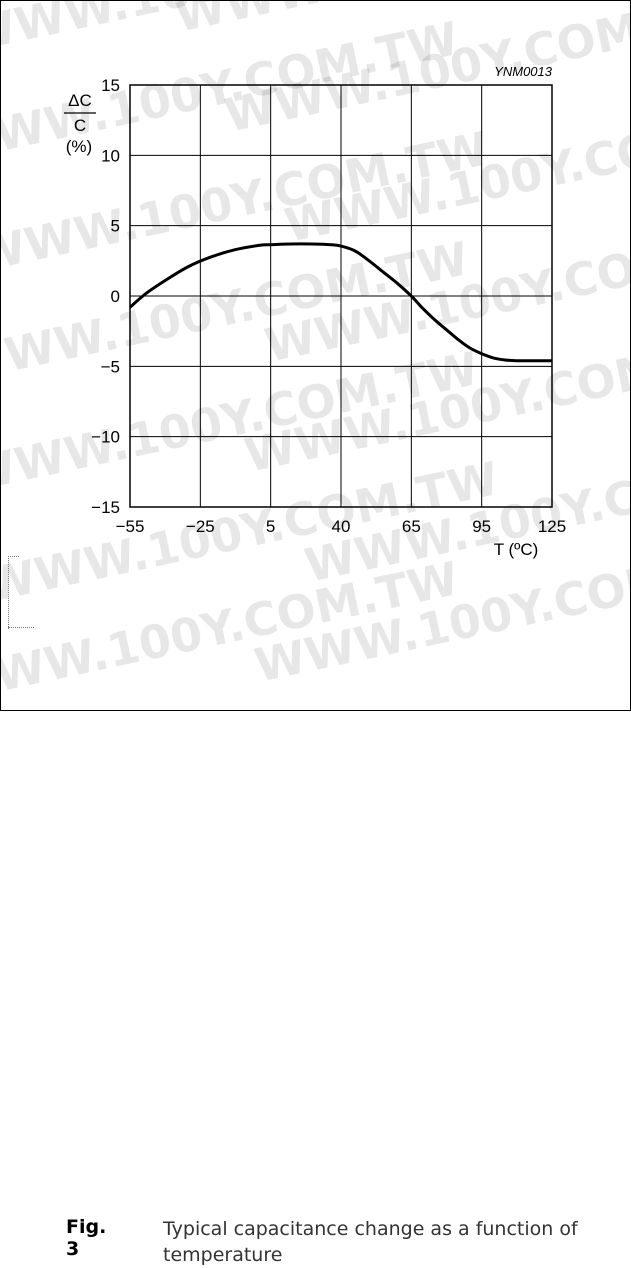 This screenshot has width=631, height=1268. What do you see at coordinates (80, 100) in the screenshot?
I see `y-axis-label-numerator: ΔC` at bounding box center [80, 100].